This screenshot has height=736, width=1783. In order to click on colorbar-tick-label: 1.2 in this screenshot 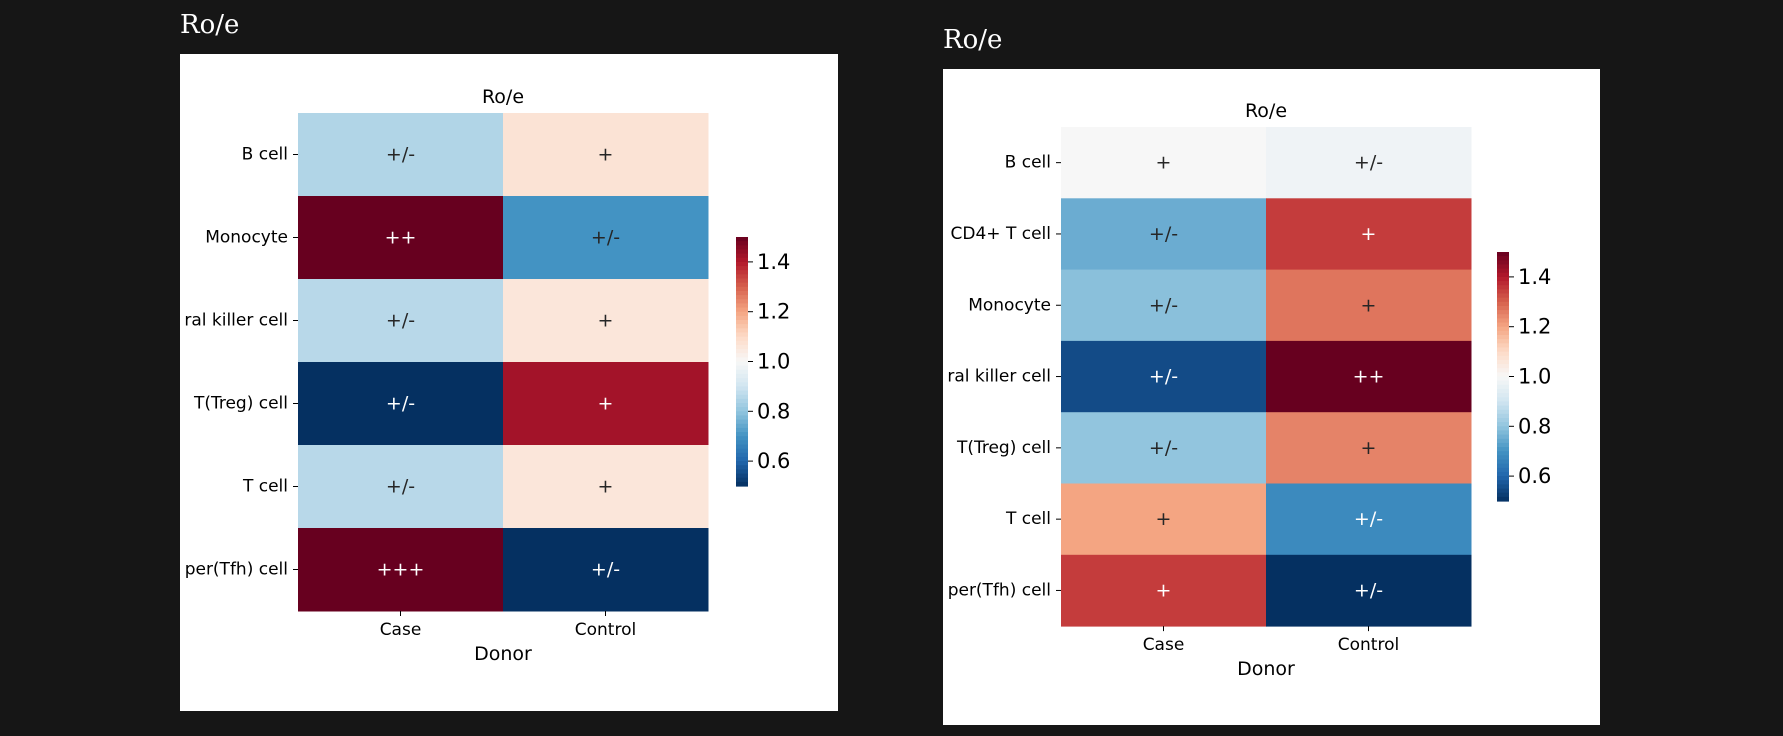, I will do `click(1534, 327)`.